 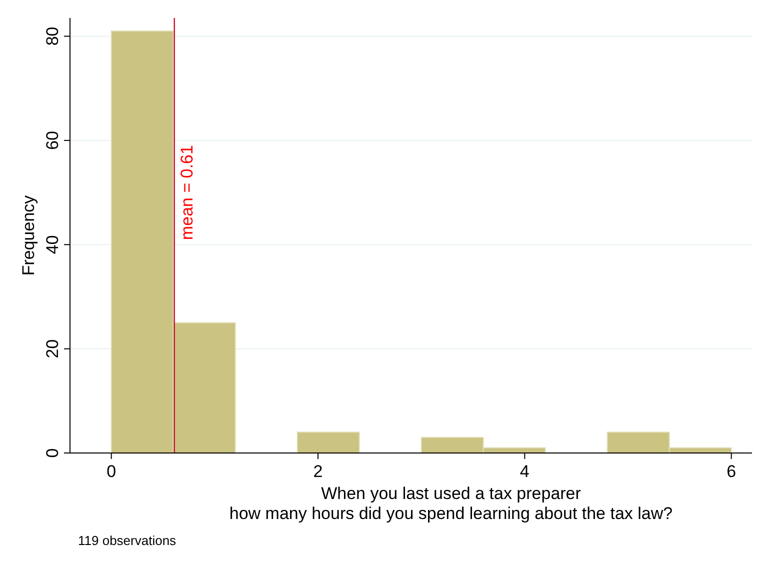 What do you see at coordinates (28, 235) in the screenshot?
I see `y-axis-title: Frequency` at bounding box center [28, 235].